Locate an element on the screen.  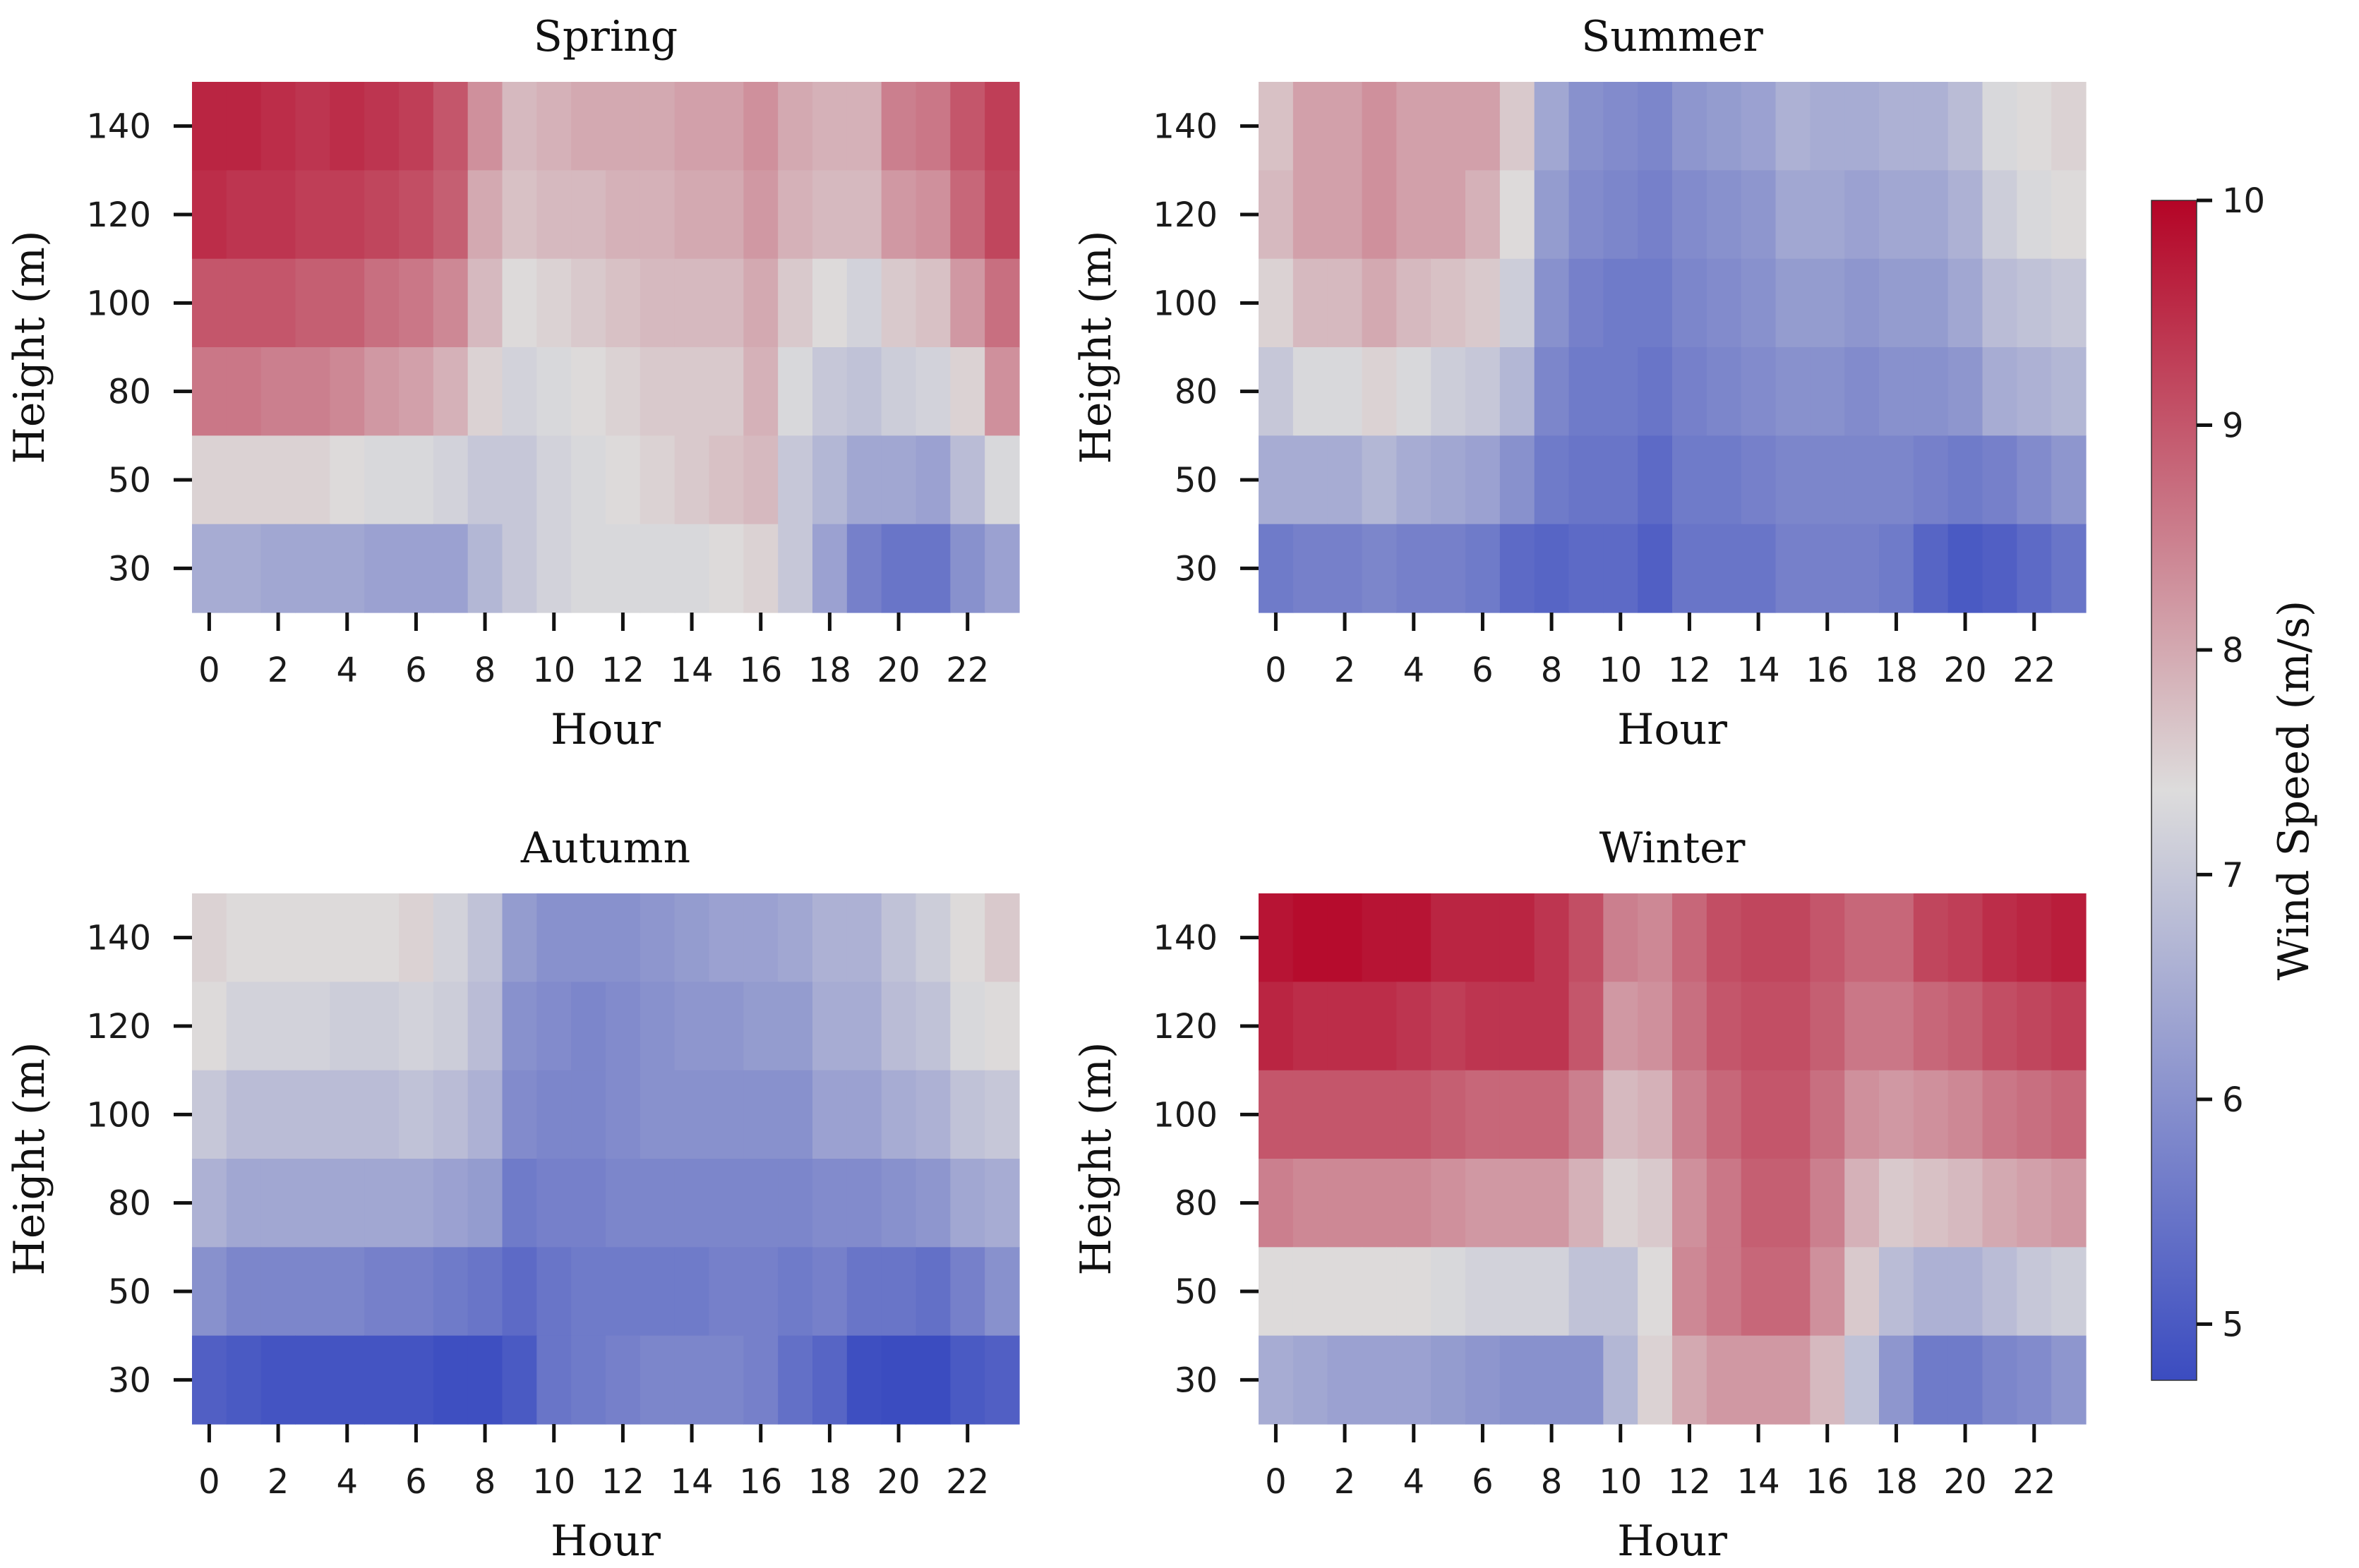
heatmap-cell-summer-h100-t11 is located at coordinates (1655, 303).